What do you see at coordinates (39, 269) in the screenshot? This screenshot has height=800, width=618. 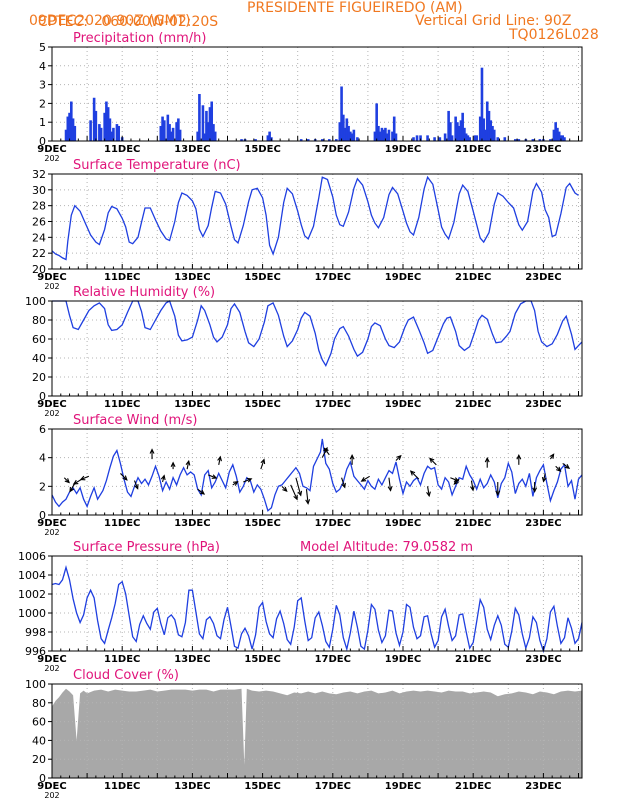 I see `y-tick-label: 20` at bounding box center [39, 269].